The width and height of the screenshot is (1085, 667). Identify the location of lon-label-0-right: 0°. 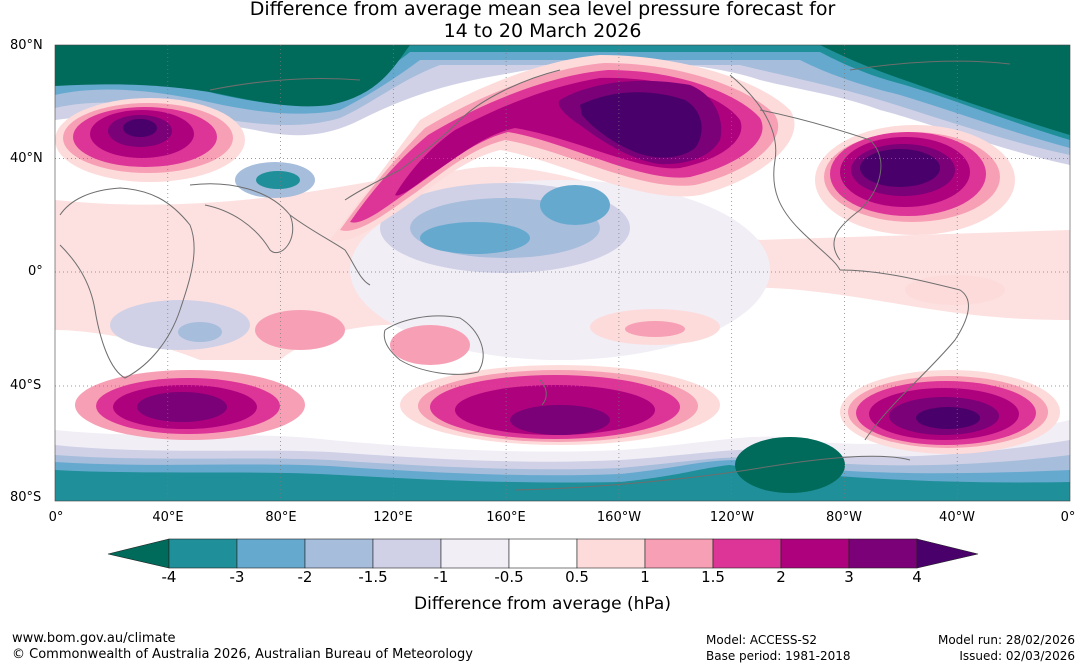
(1068, 517).